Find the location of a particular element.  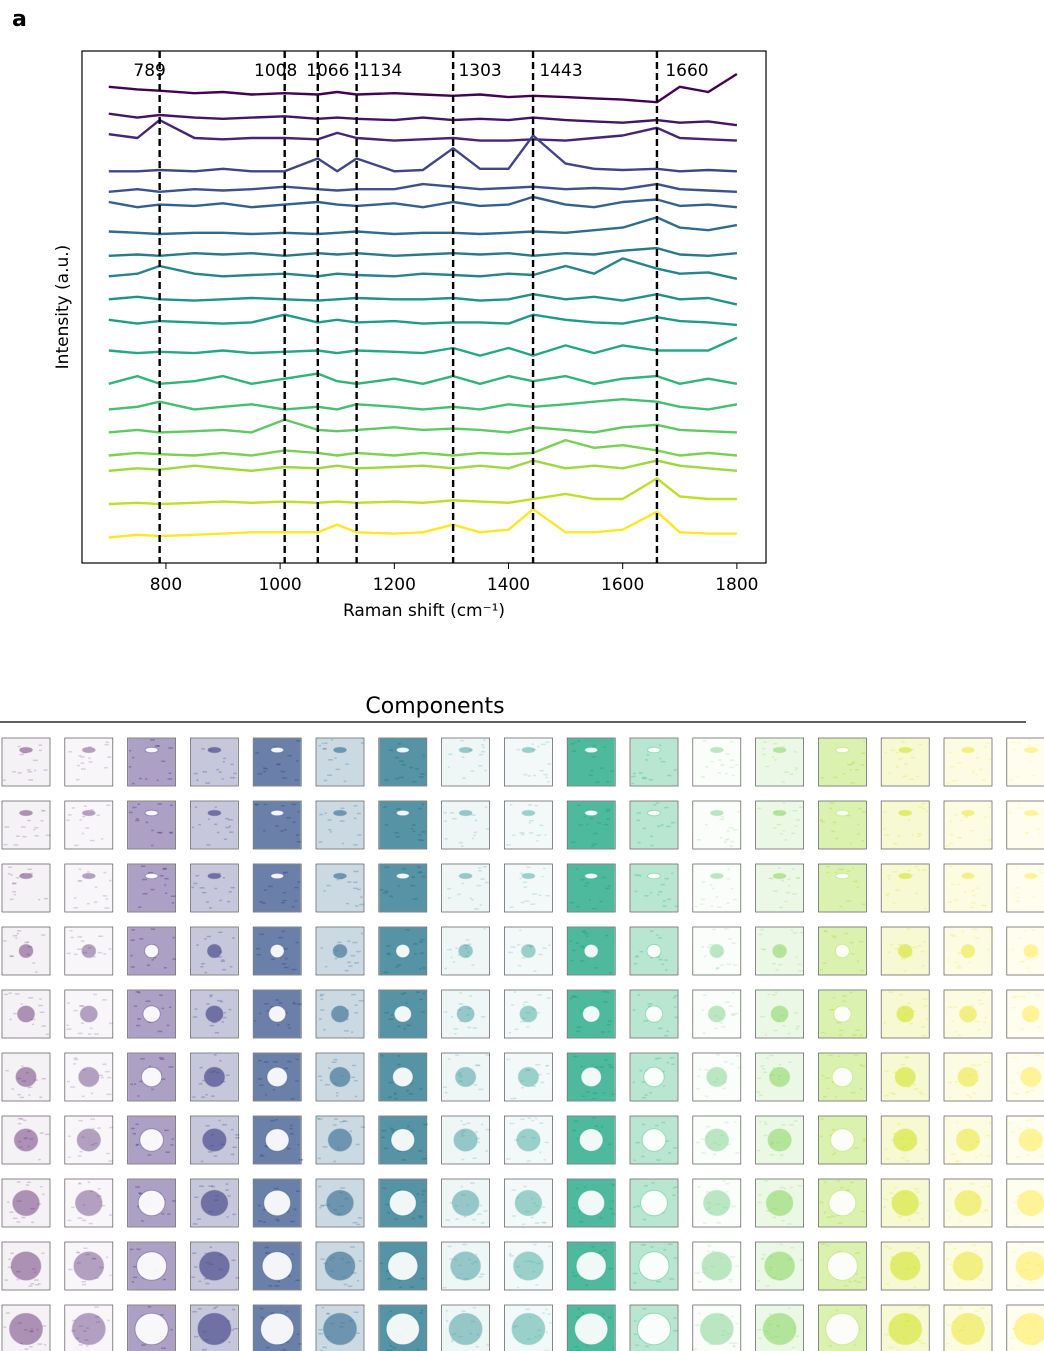

peak-label: 1066 is located at coordinates (327, 71).